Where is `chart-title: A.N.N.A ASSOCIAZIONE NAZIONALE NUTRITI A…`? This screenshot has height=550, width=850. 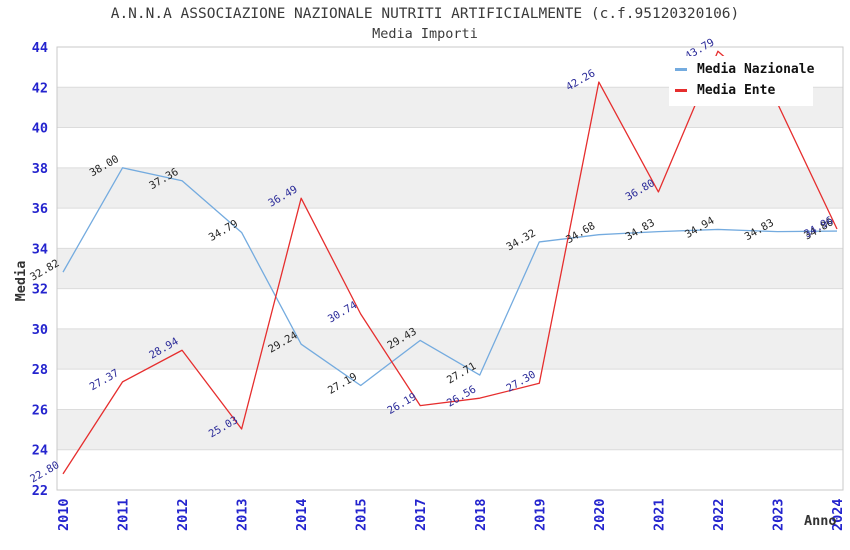 chart-title: A.N.N.A ASSOCIAZIONE NAZIONALE NUTRITI A… is located at coordinates (425, 14).